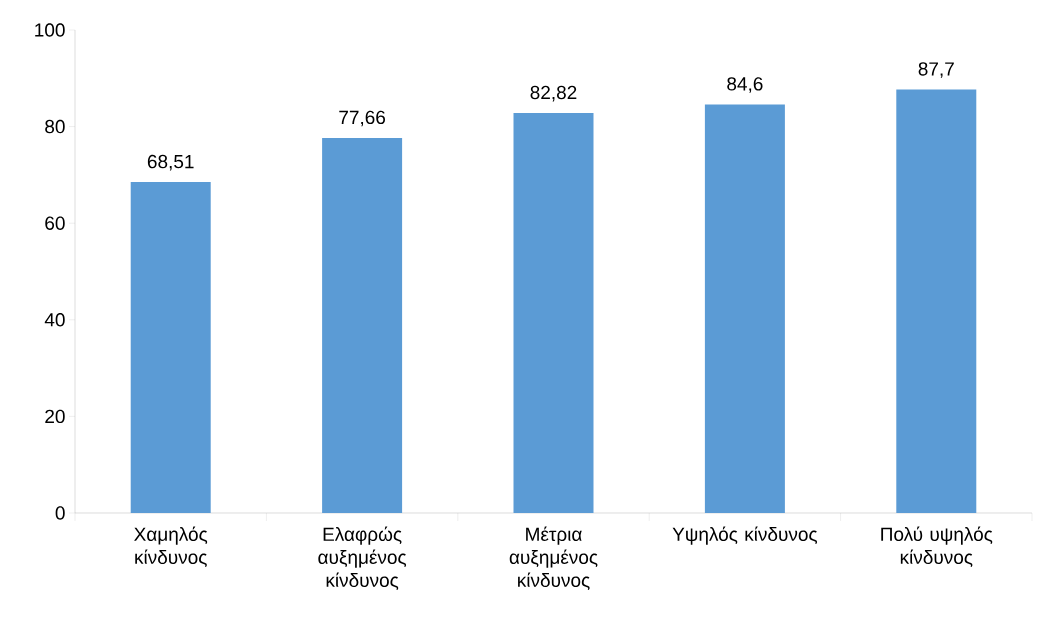  Describe the element at coordinates (553, 93) in the screenshot. I see `data-label: 82,82` at that location.